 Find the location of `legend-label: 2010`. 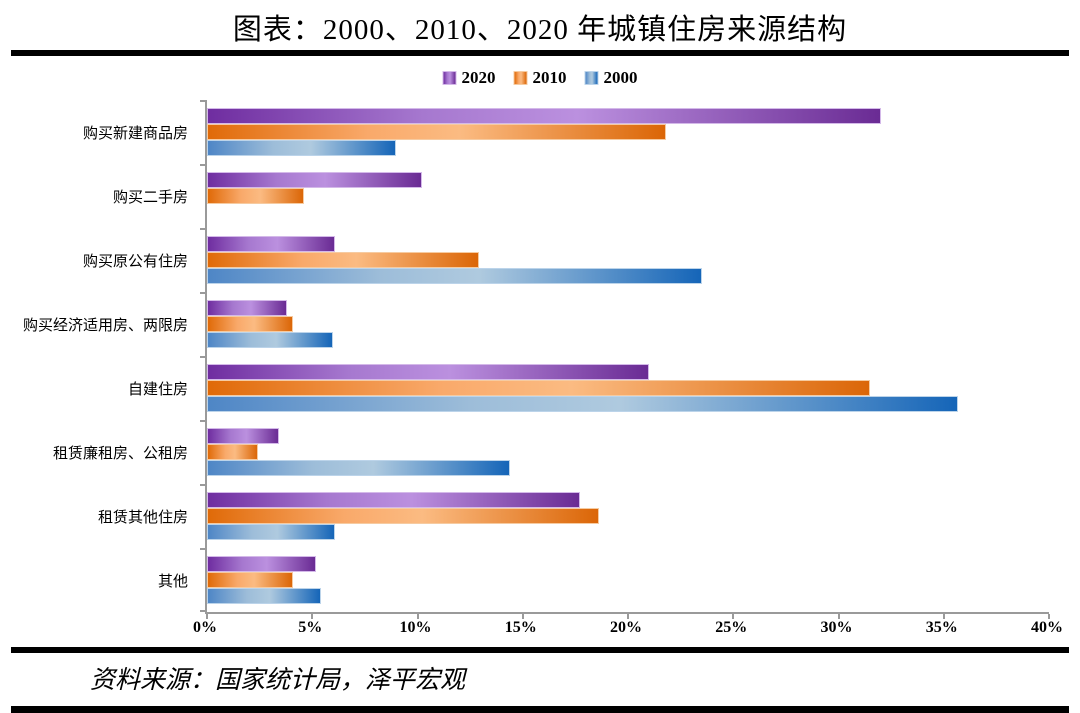

legend-label: 2010 is located at coordinates (549, 77).